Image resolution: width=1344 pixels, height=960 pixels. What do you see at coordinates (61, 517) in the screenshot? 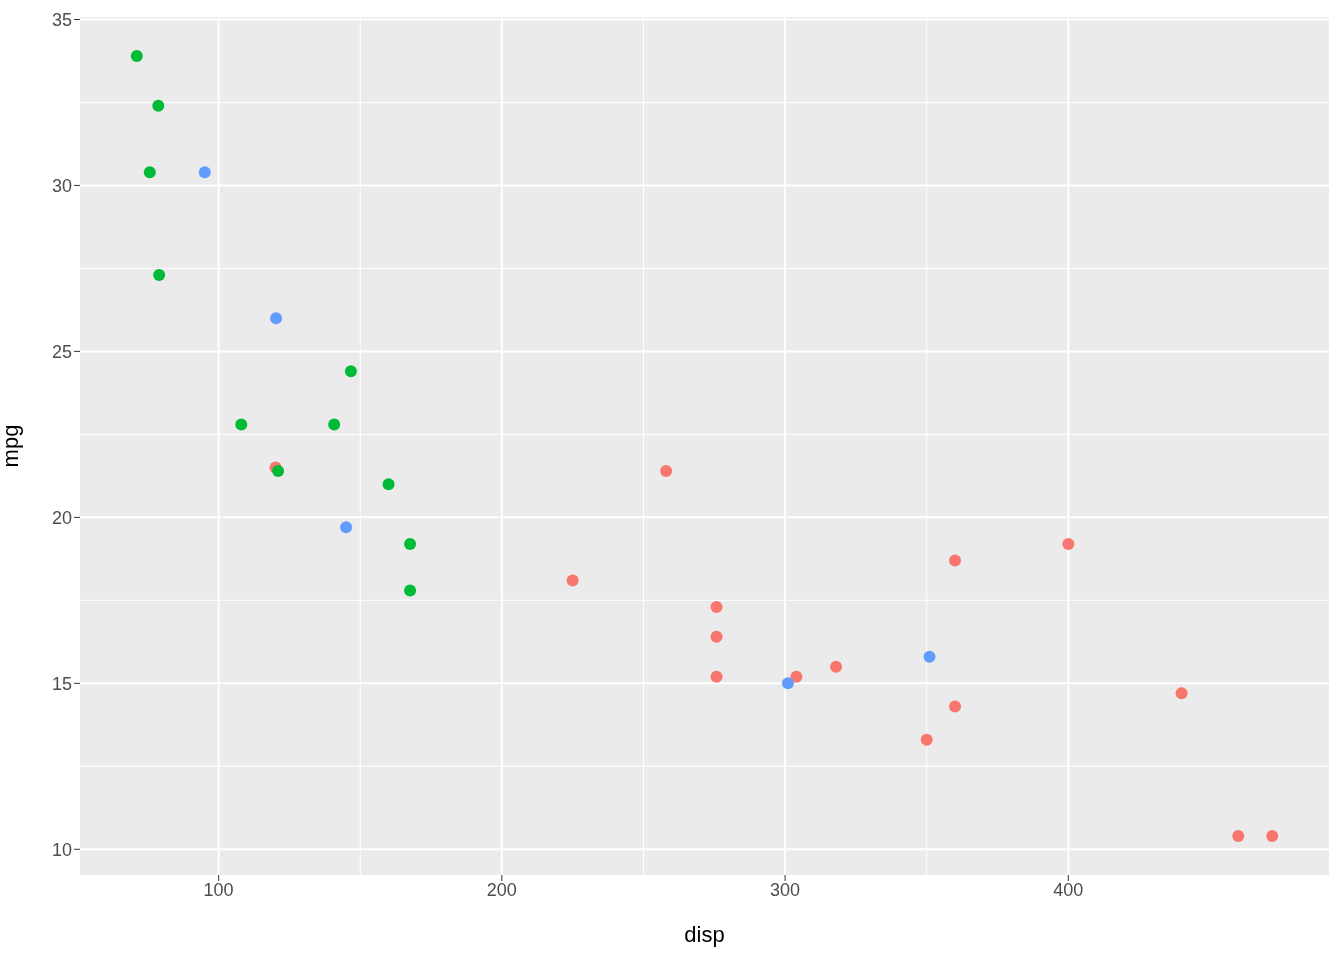
I see `y-tick-label: 20` at bounding box center [61, 517].